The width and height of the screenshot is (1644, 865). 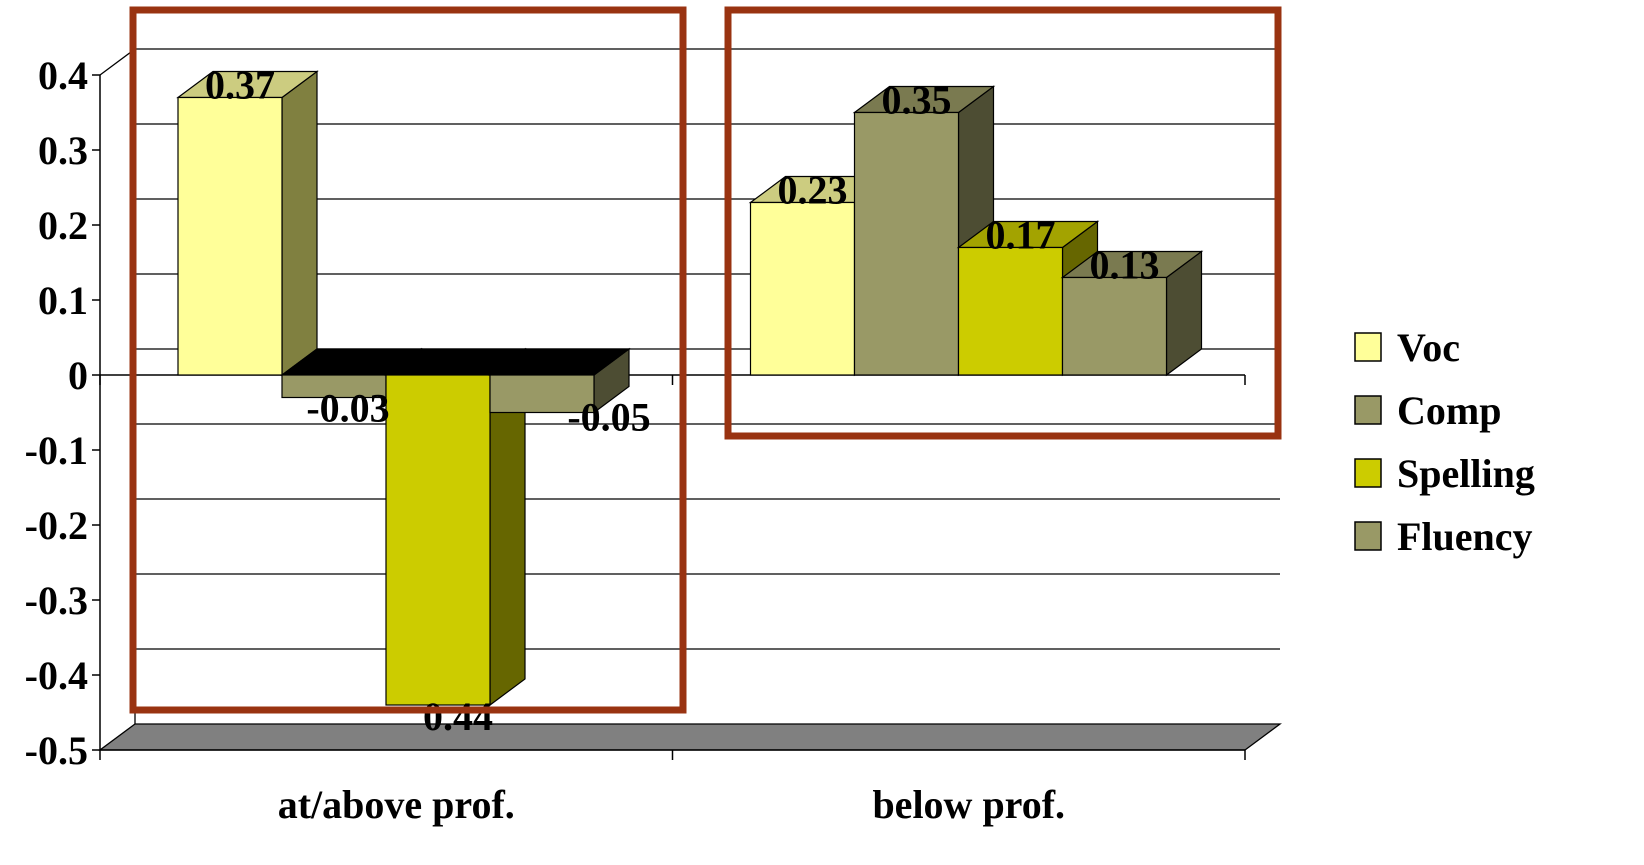 What do you see at coordinates (56, 600) in the screenshot?
I see `y-tick-label: -0.3` at bounding box center [56, 600].